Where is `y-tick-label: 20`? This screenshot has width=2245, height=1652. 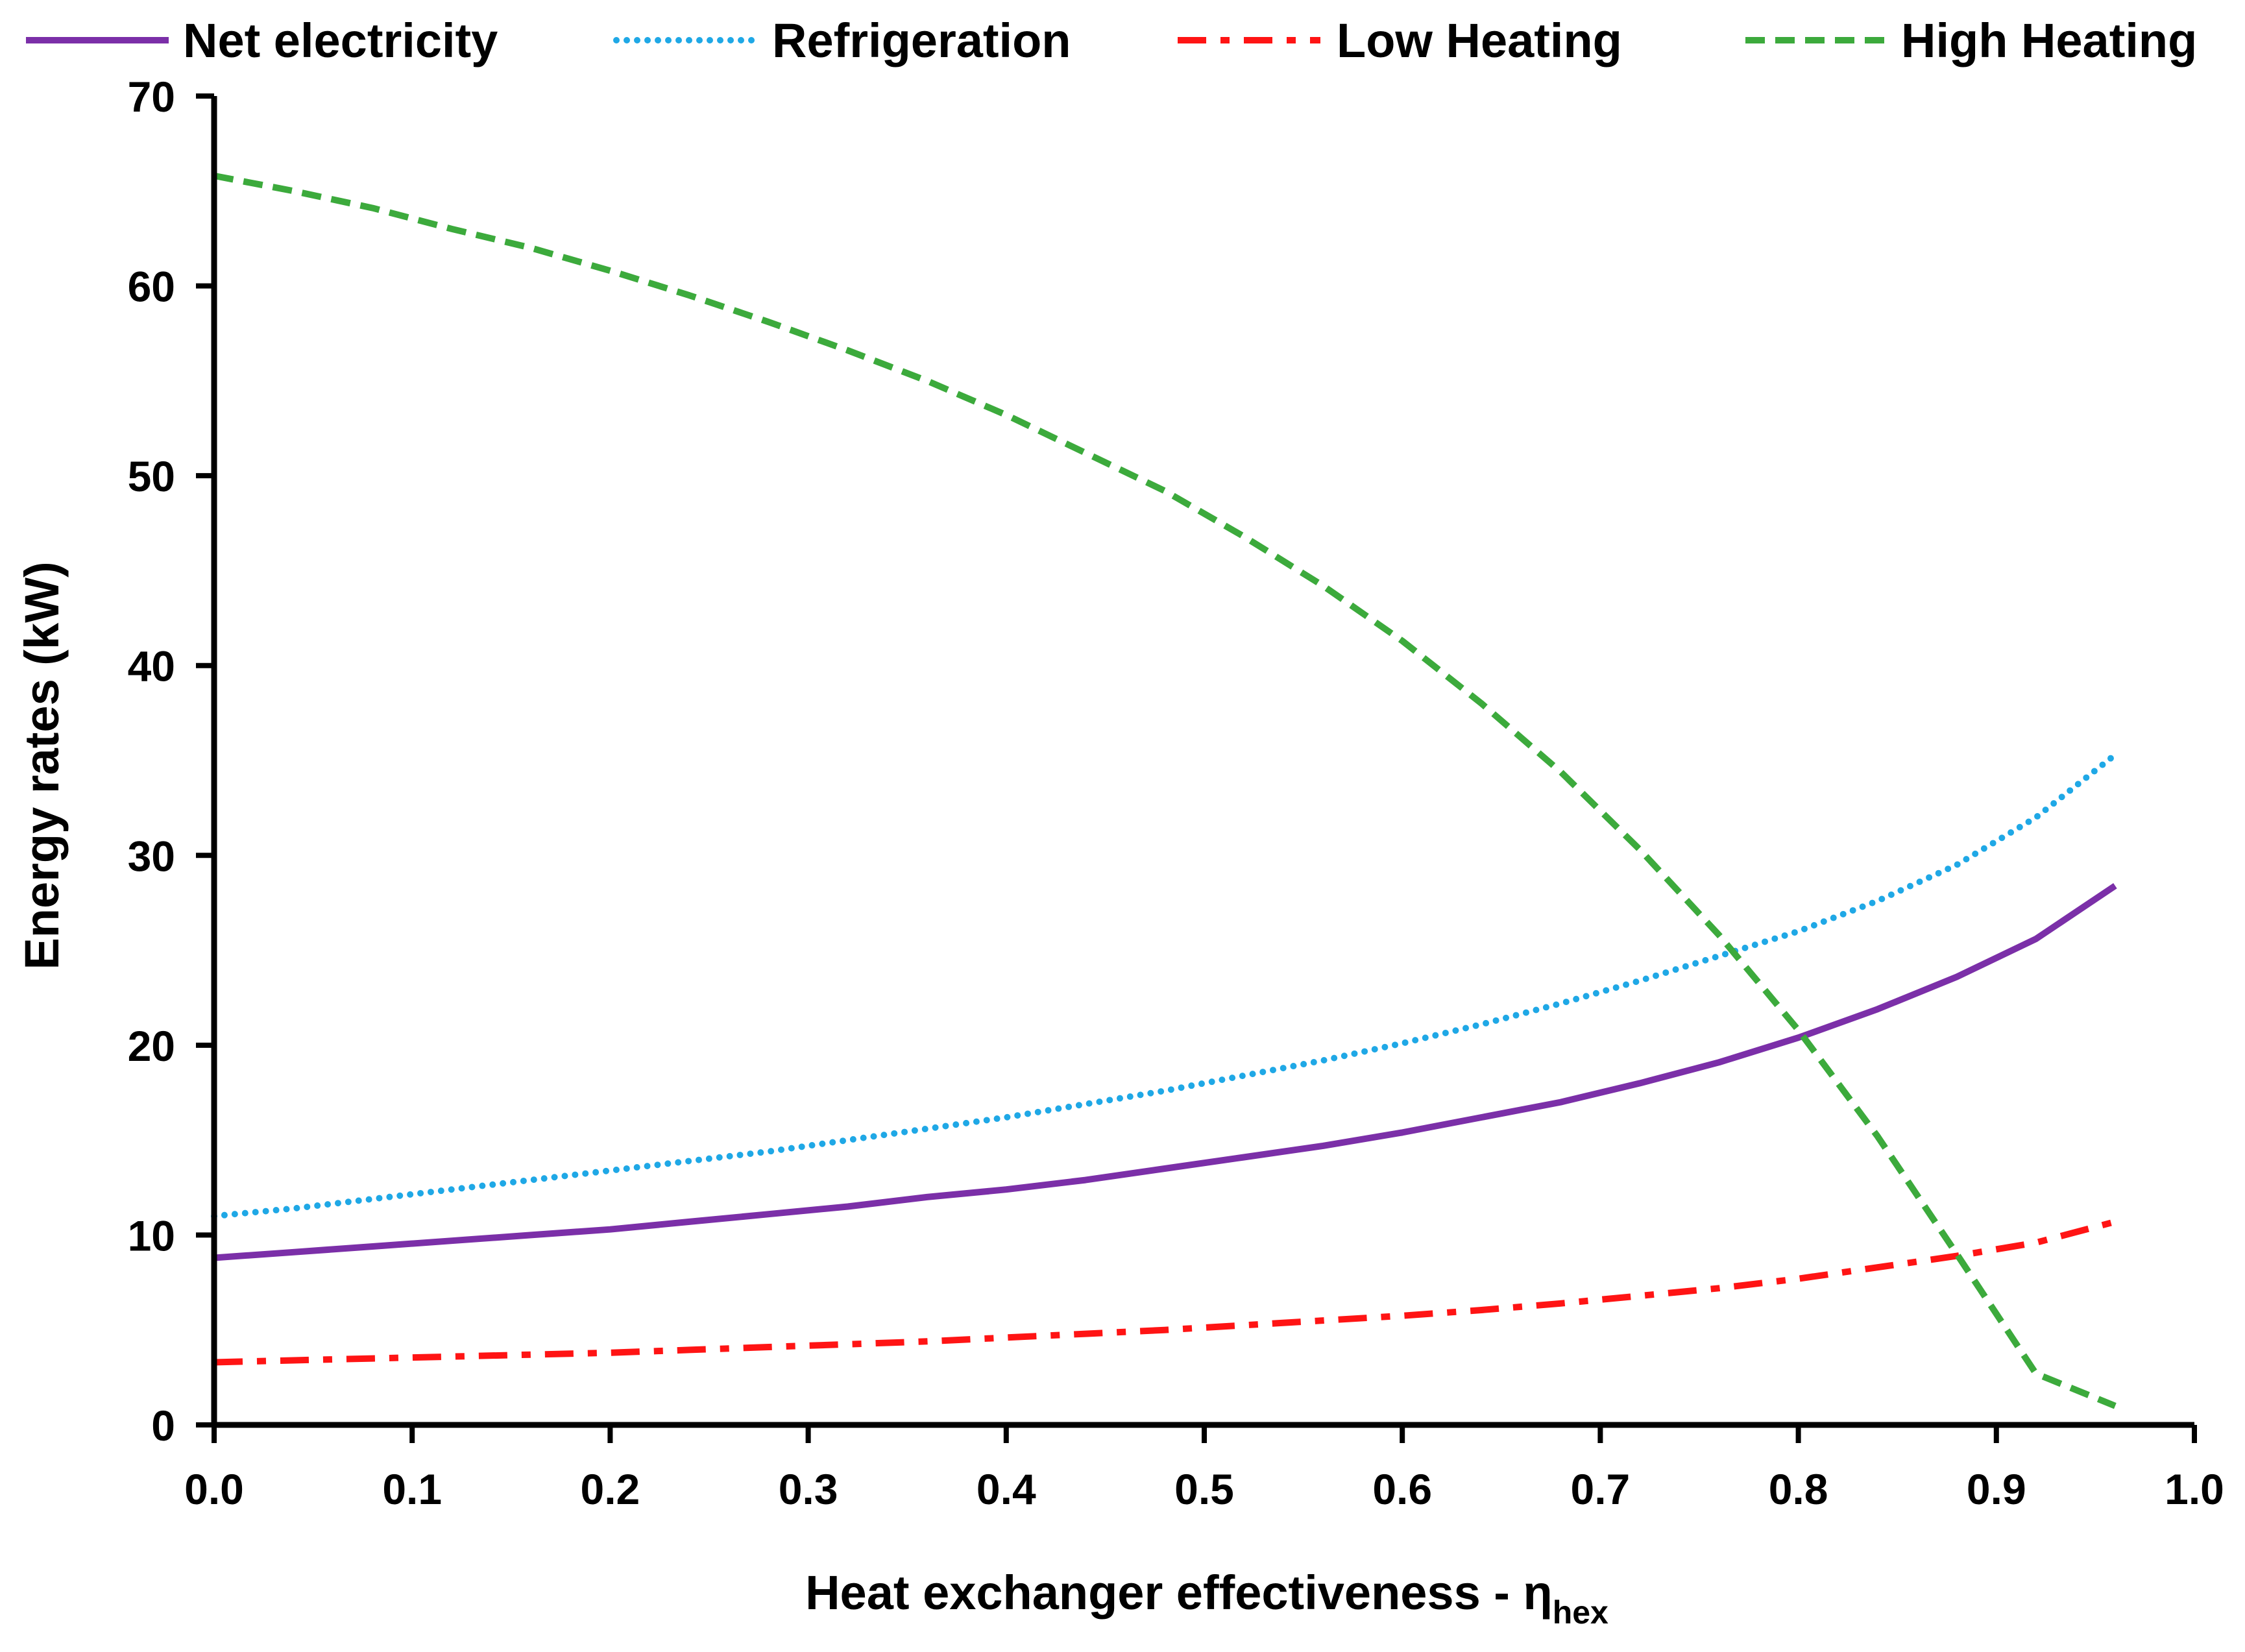
y-tick-label: 20 is located at coordinates (151, 1046).